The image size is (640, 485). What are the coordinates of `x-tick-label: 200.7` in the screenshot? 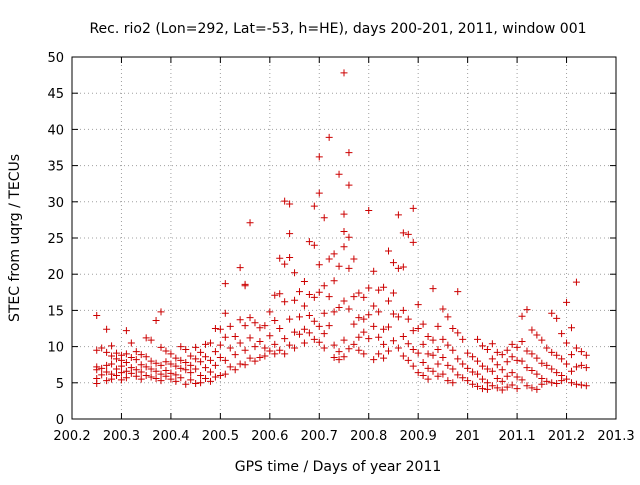 It's located at (319, 436).